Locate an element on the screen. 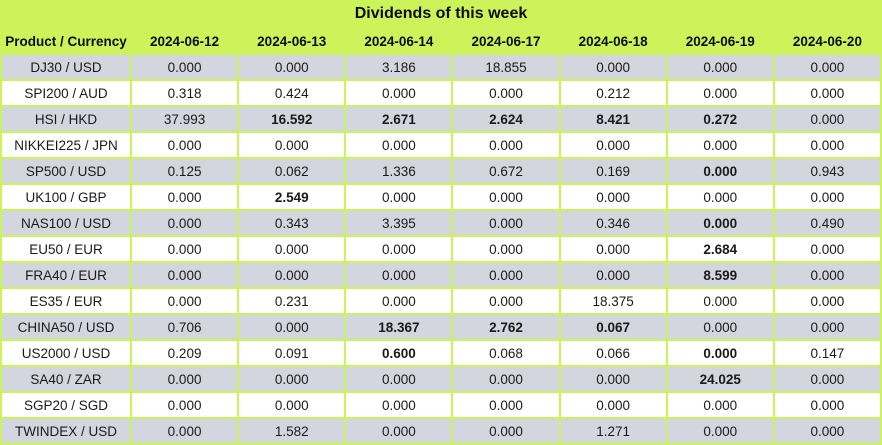  product-label: ES35 / EUR is located at coordinates (66, 301).